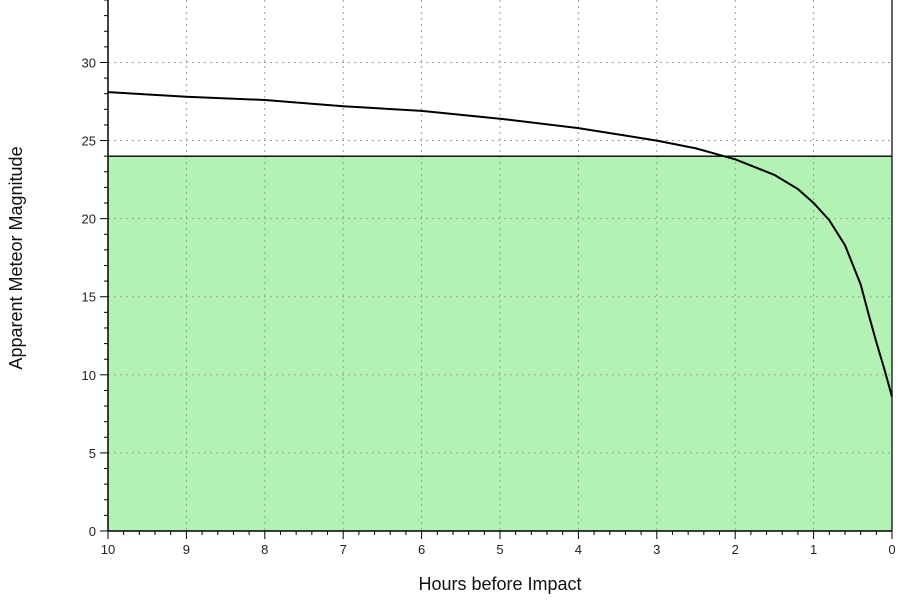 This screenshot has width=900, height=600. Describe the element at coordinates (89, 219) in the screenshot. I see `y-tick-label: 20` at that location.